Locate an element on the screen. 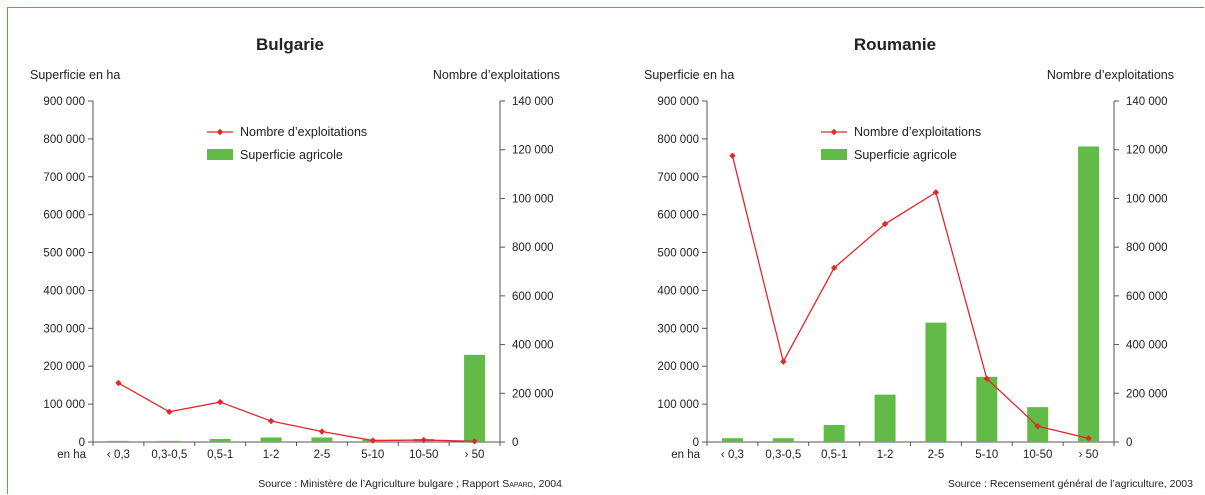  left-tick-label: 600 000 is located at coordinates (678, 216).